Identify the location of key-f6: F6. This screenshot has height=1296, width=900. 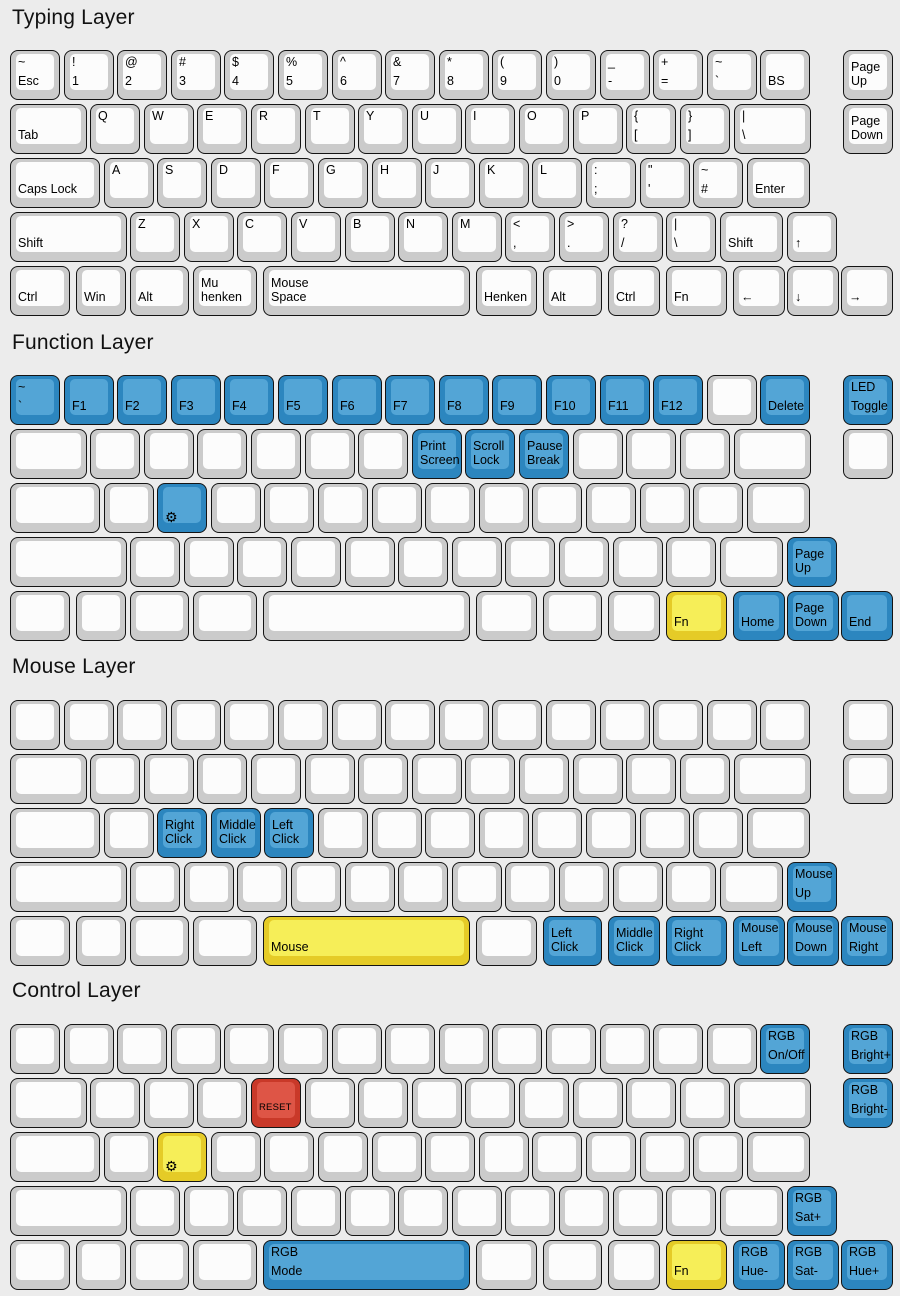
(357, 400).